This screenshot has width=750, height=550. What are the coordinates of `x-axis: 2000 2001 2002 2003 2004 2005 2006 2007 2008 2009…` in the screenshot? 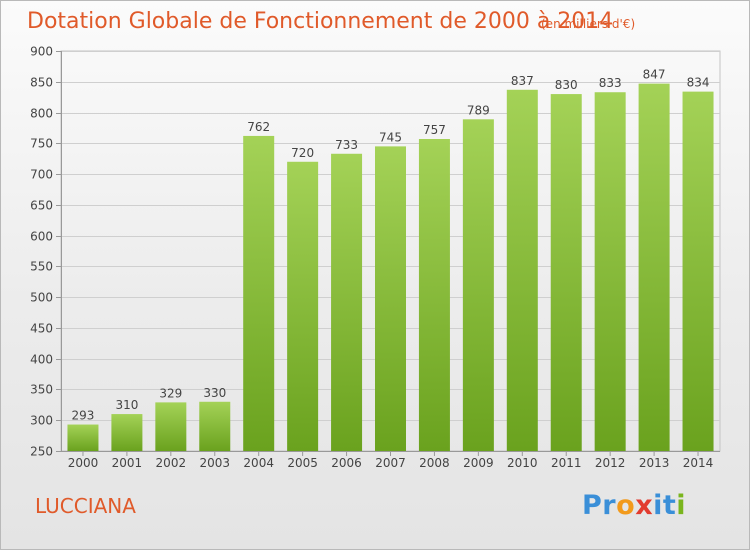 It's located at (390, 460).